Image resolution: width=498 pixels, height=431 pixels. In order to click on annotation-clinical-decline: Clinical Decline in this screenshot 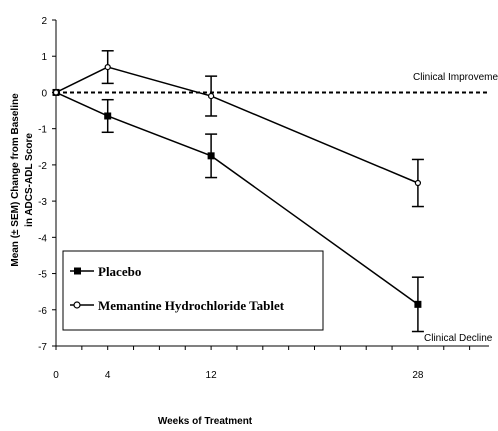, I will do `click(458, 338)`.